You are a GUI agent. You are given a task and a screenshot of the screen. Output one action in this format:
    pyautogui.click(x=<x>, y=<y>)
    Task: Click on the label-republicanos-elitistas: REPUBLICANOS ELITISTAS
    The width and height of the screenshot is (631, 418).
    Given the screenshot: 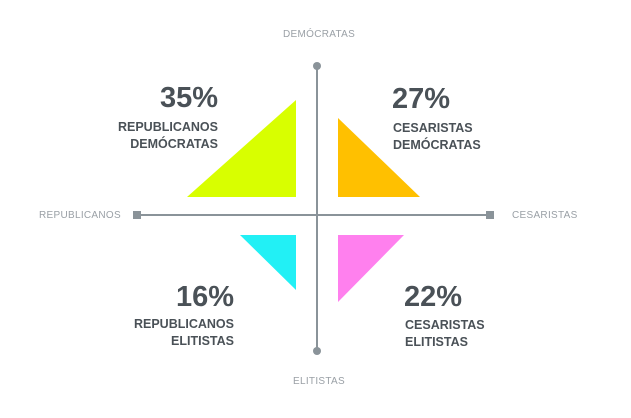 What is the action you would take?
    pyautogui.click(x=174, y=333)
    